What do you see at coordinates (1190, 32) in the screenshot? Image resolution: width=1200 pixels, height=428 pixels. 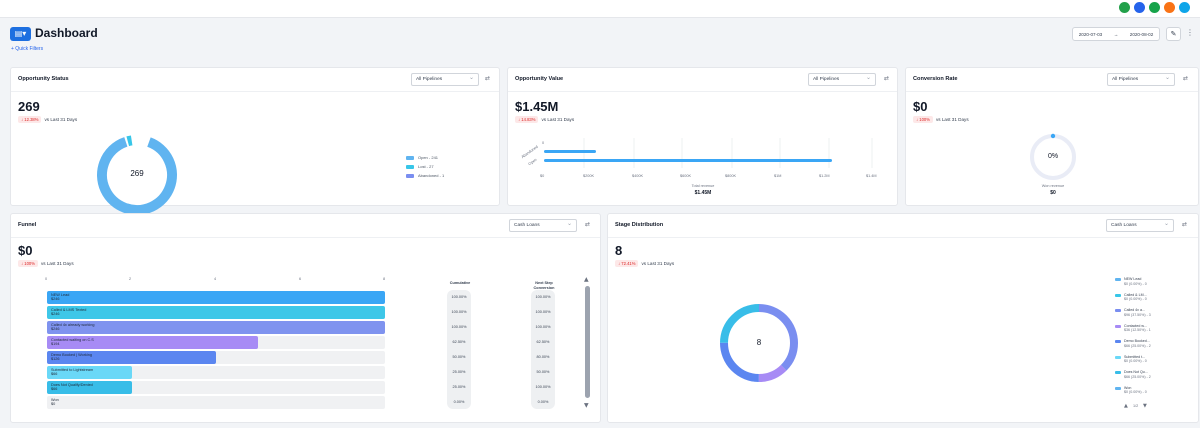 I see `more-options-icon: ⋮` at bounding box center [1190, 32].